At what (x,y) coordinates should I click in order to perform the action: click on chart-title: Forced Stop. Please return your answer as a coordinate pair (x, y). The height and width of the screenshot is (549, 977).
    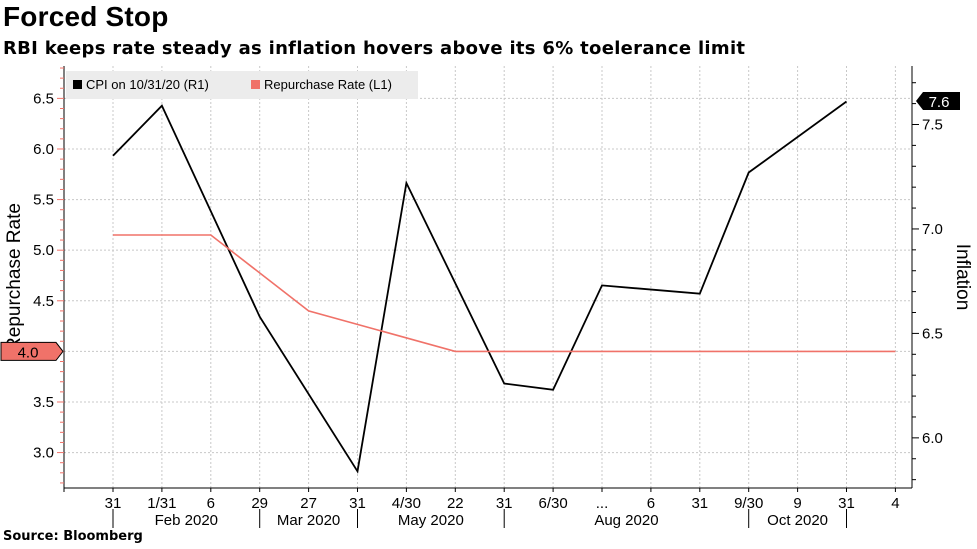
    Looking at the image, I should click on (86, 16).